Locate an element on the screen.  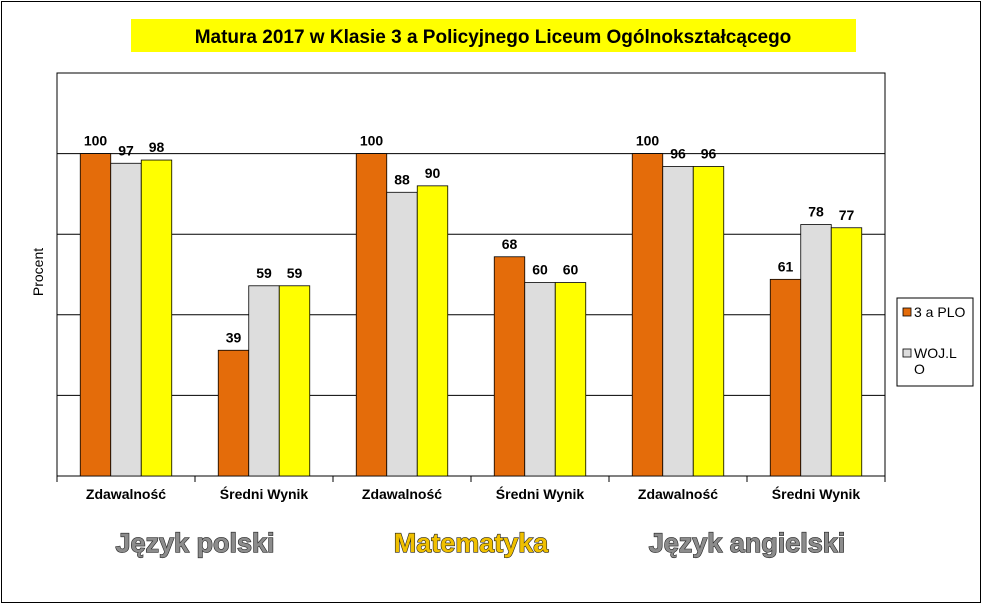
subject-labels: Język polski Matematyka Język angielski is located at coordinates (480, 542).